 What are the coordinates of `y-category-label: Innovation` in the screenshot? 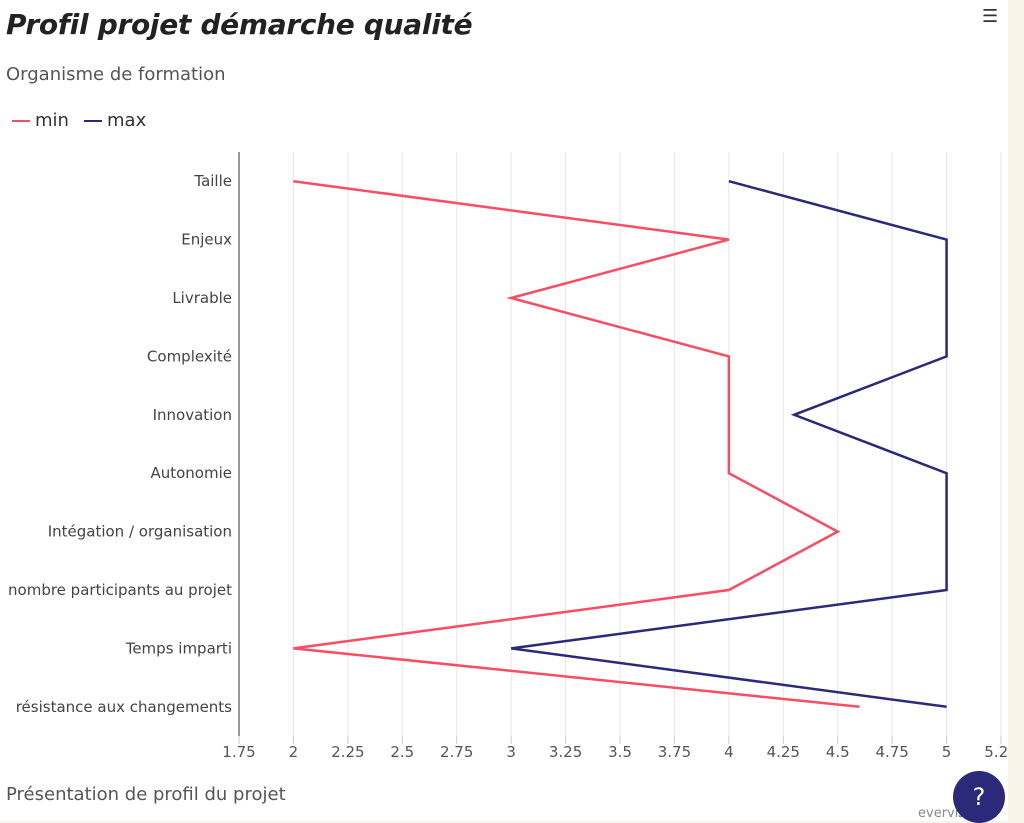 It's located at (192, 415).